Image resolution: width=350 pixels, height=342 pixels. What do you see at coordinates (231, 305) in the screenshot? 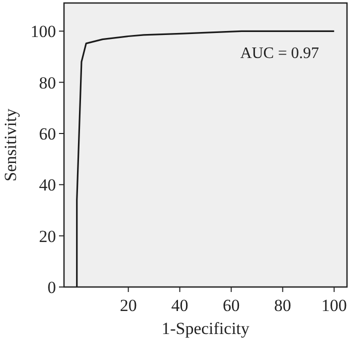
I see `x-tick-label: 60` at bounding box center [231, 305].